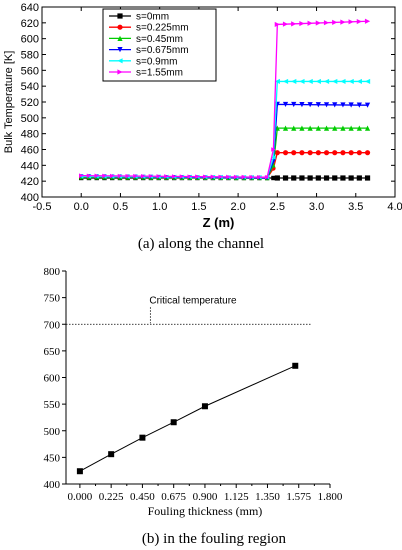 This screenshot has width=402, height=550. What do you see at coordinates (267, 497) in the screenshot?
I see `x-tick-label: 1.350` at bounding box center [267, 497].